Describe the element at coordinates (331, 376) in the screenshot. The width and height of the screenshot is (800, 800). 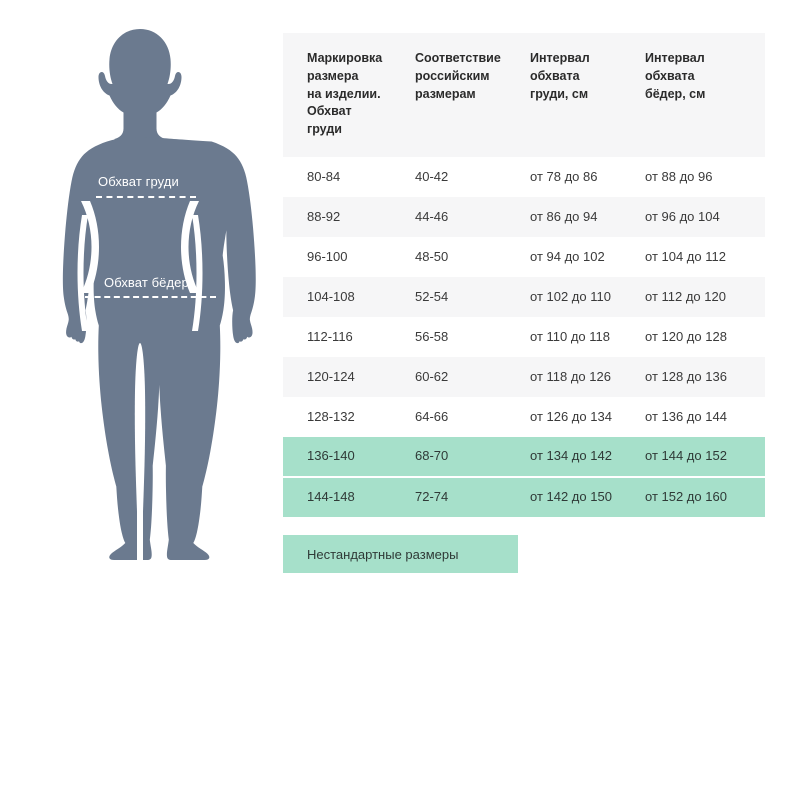
I see `cell-marking: 120-124` at that location.